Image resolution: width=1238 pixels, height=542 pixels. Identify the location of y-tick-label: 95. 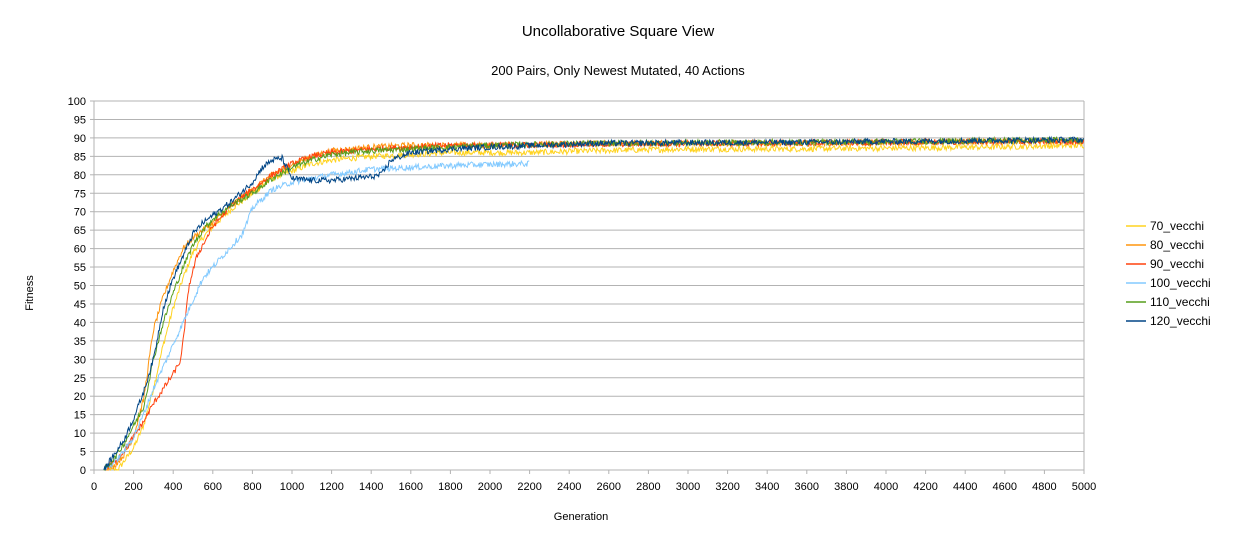
(80, 120).